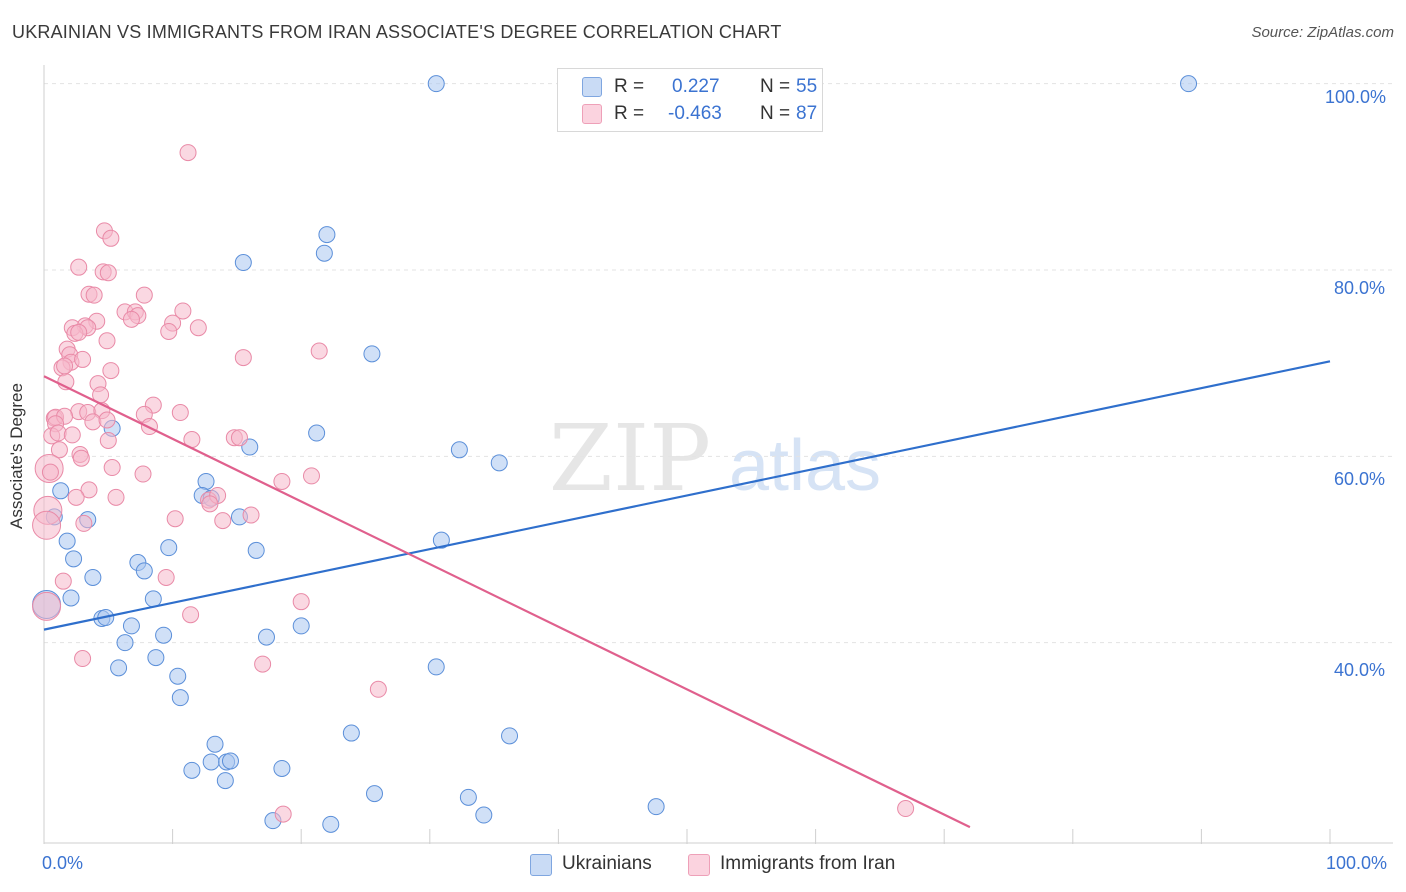  Describe the element at coordinates (16, 456) in the screenshot. I see `y-axis-label: Associate's Degree` at that location.